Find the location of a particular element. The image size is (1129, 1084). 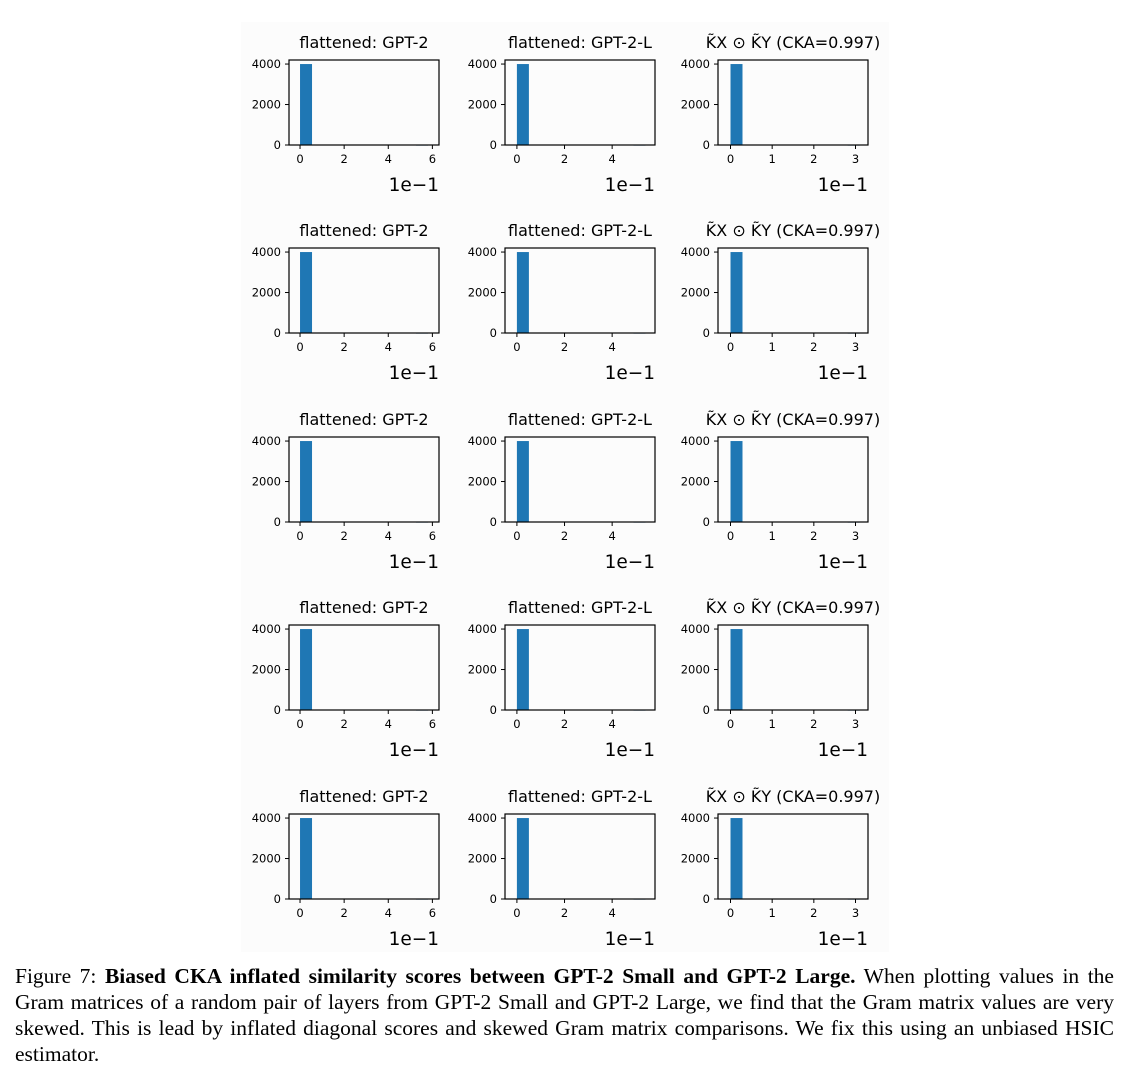

x-tick-label: 4 is located at coordinates (611, 159).